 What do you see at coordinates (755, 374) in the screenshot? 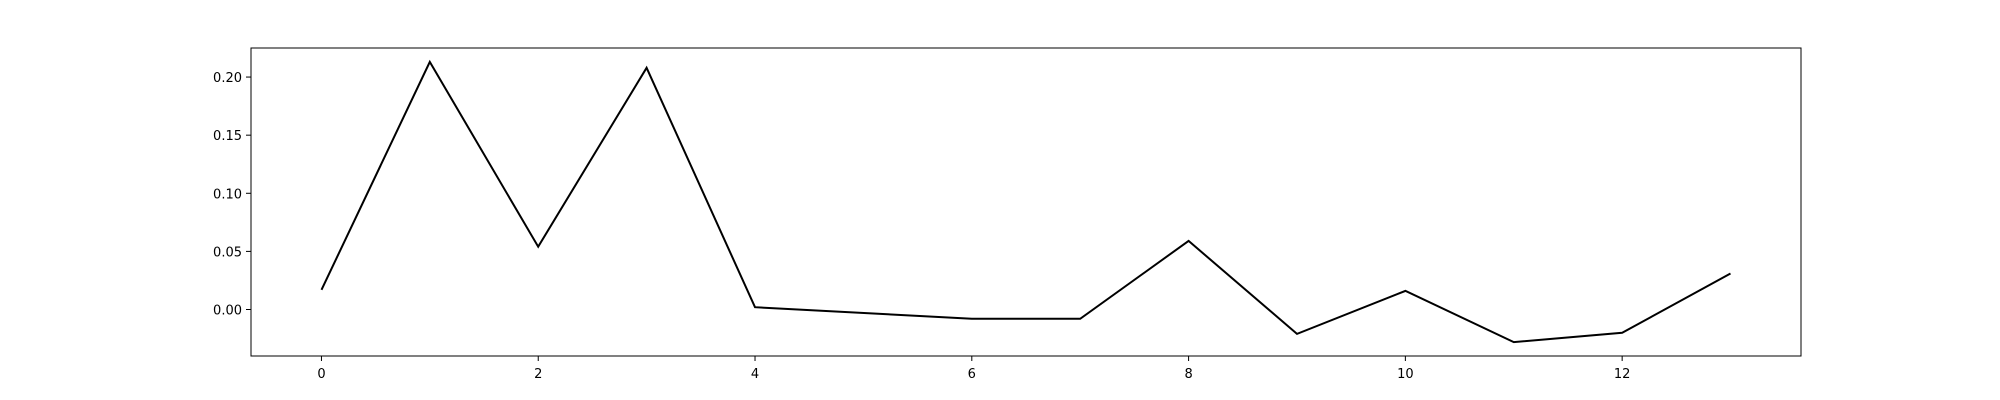
I see `x-tick-label: 4` at bounding box center [755, 374].